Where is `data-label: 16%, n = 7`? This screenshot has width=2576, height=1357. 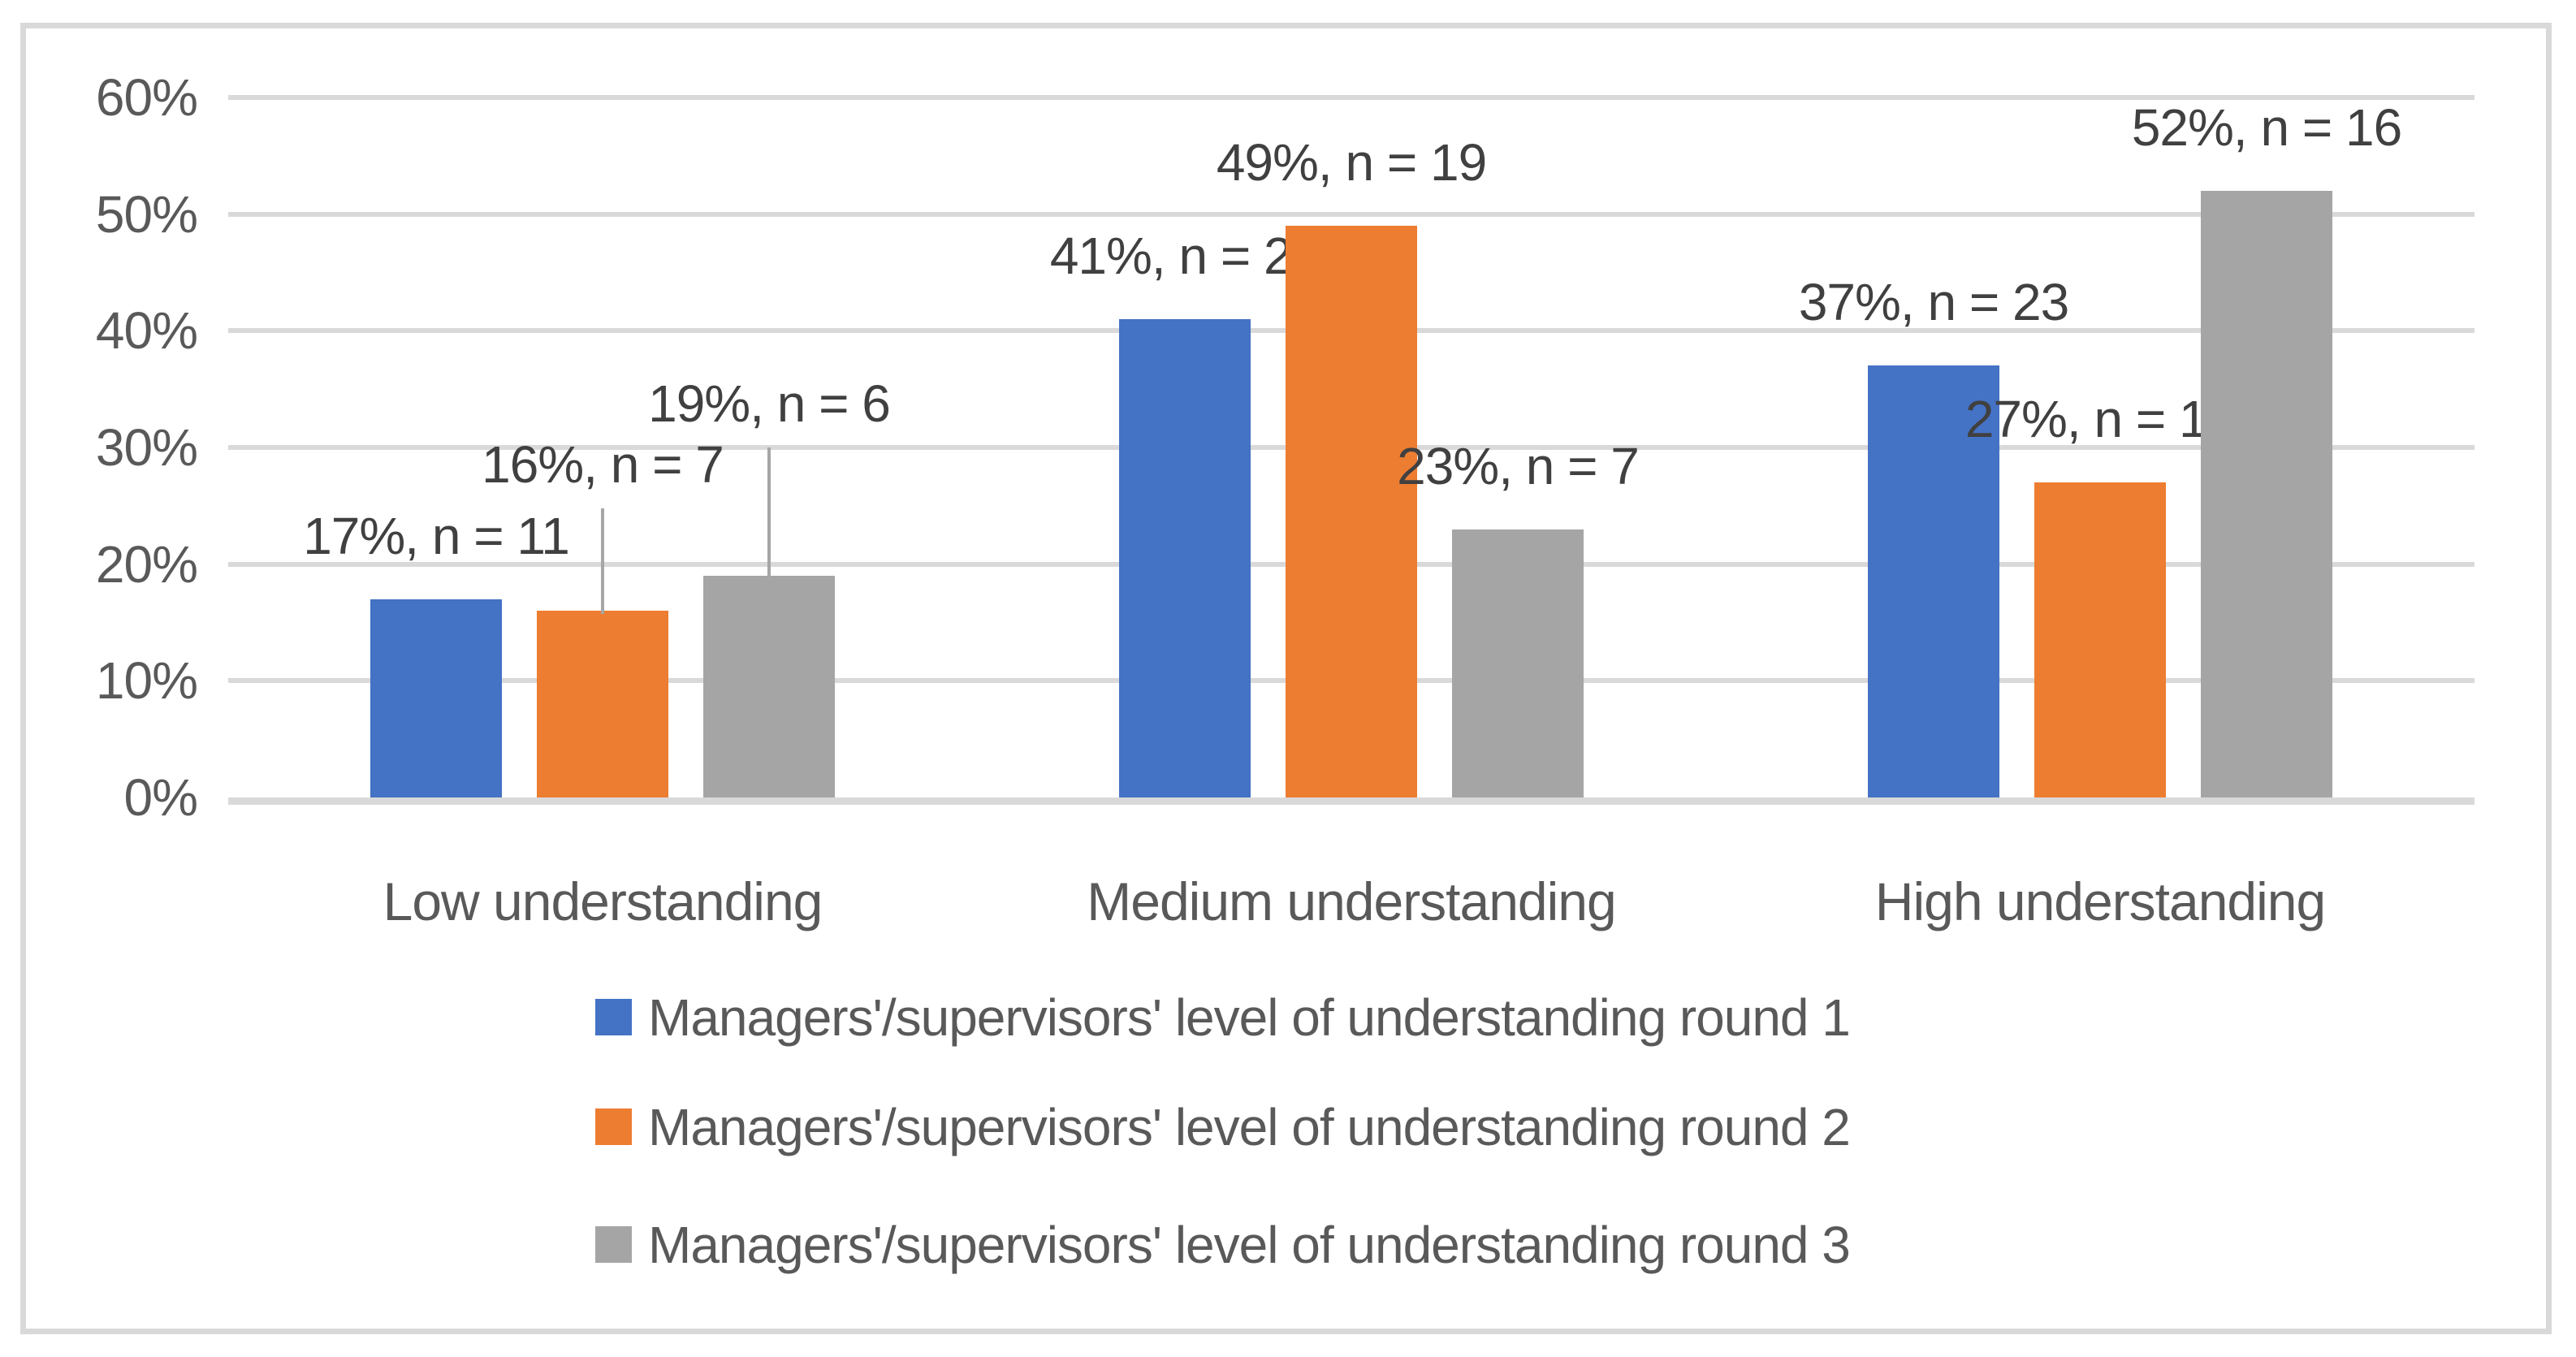 data-label: 16%, n = 7 is located at coordinates (603, 465).